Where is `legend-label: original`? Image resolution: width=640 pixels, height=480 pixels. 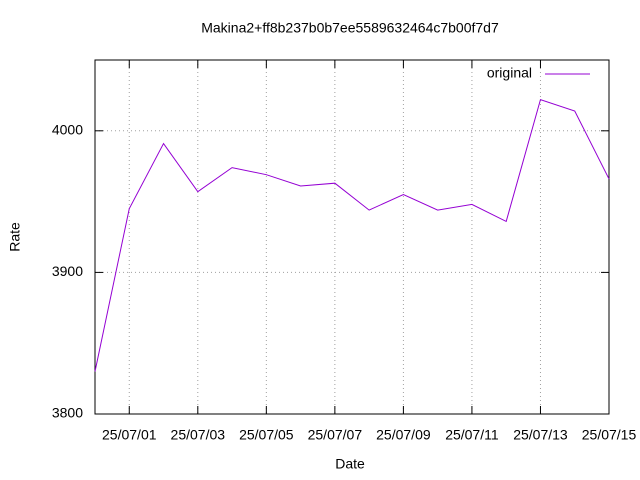
legend-label: original is located at coordinates (509, 73).